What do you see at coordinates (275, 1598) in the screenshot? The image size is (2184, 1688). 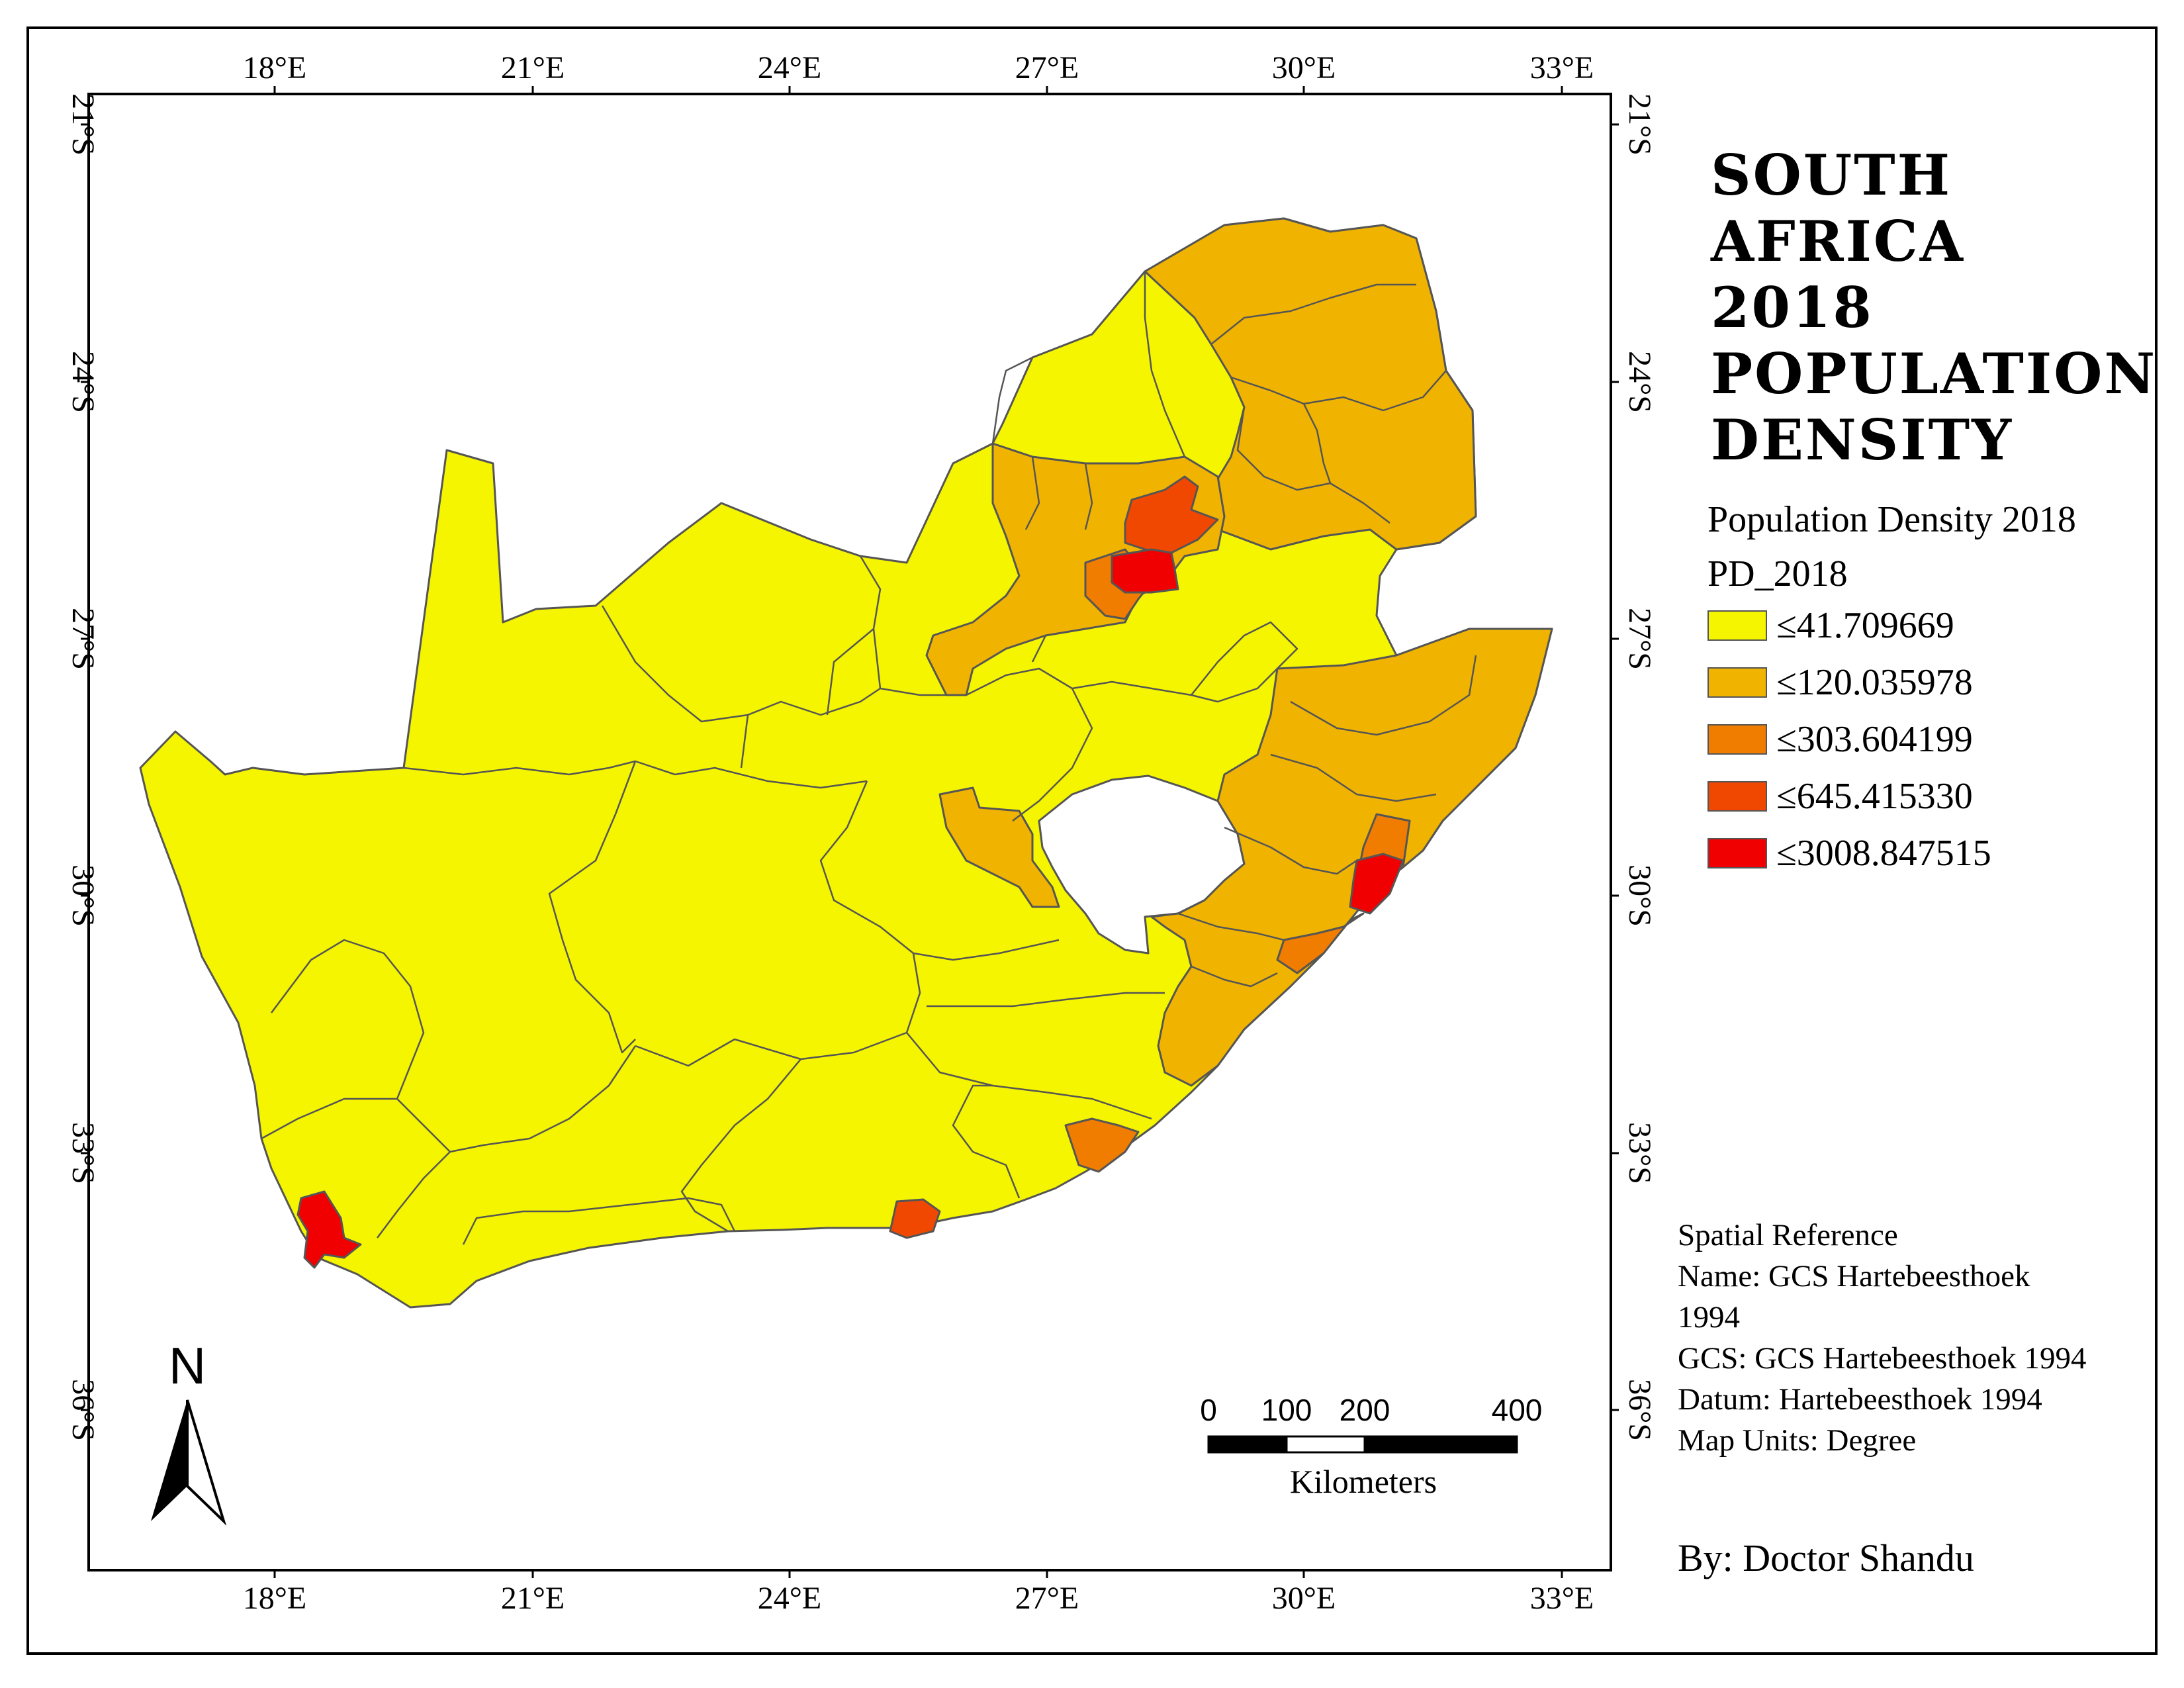 I see `lon-label-bottom: 18°E` at bounding box center [275, 1598].